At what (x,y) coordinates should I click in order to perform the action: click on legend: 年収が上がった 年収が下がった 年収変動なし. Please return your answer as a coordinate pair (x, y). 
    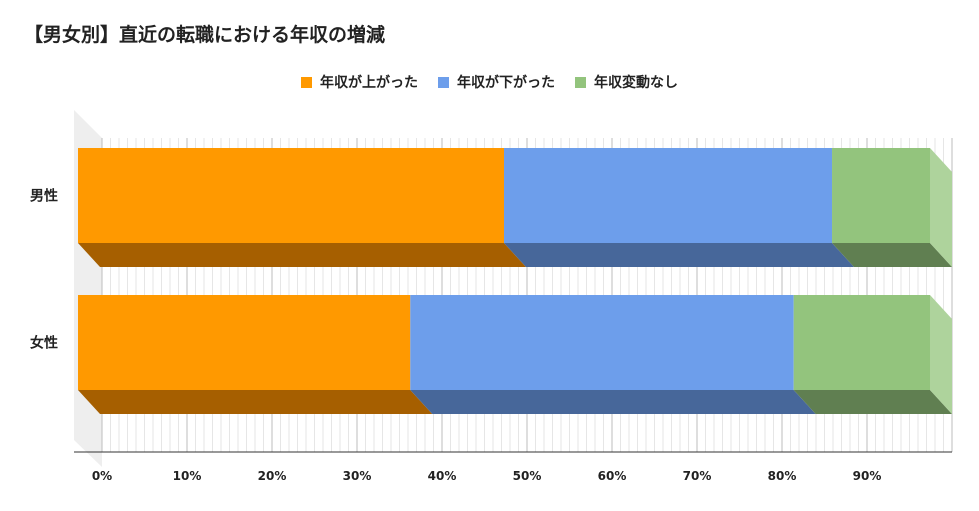
    Looking at the image, I should click on (489, 82).